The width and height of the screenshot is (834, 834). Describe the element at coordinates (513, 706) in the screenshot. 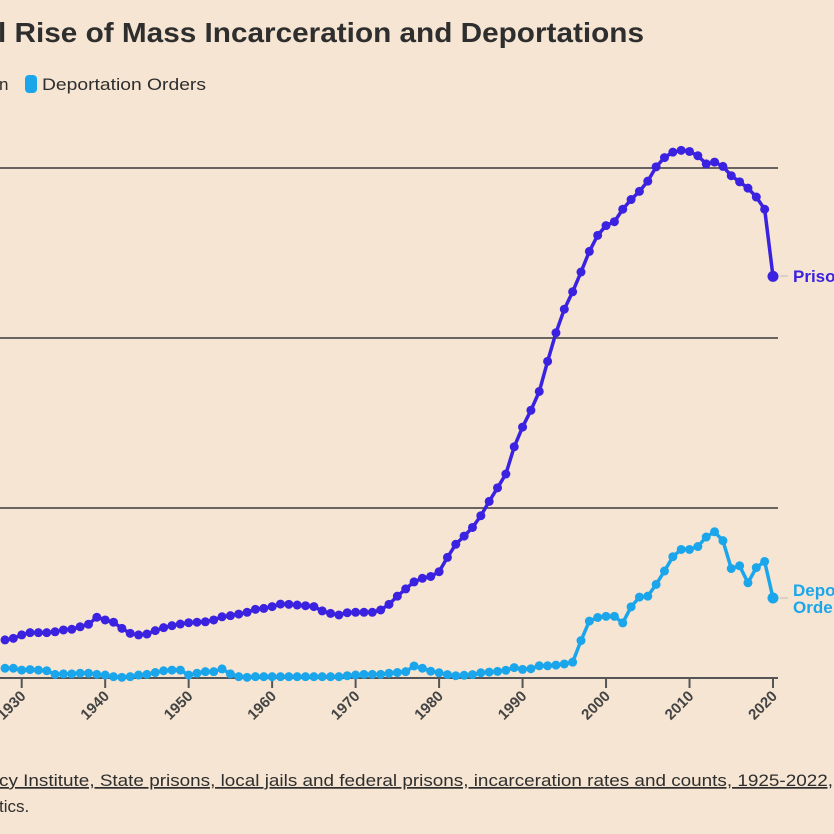

I see `x-tick-label: 1990` at that location.